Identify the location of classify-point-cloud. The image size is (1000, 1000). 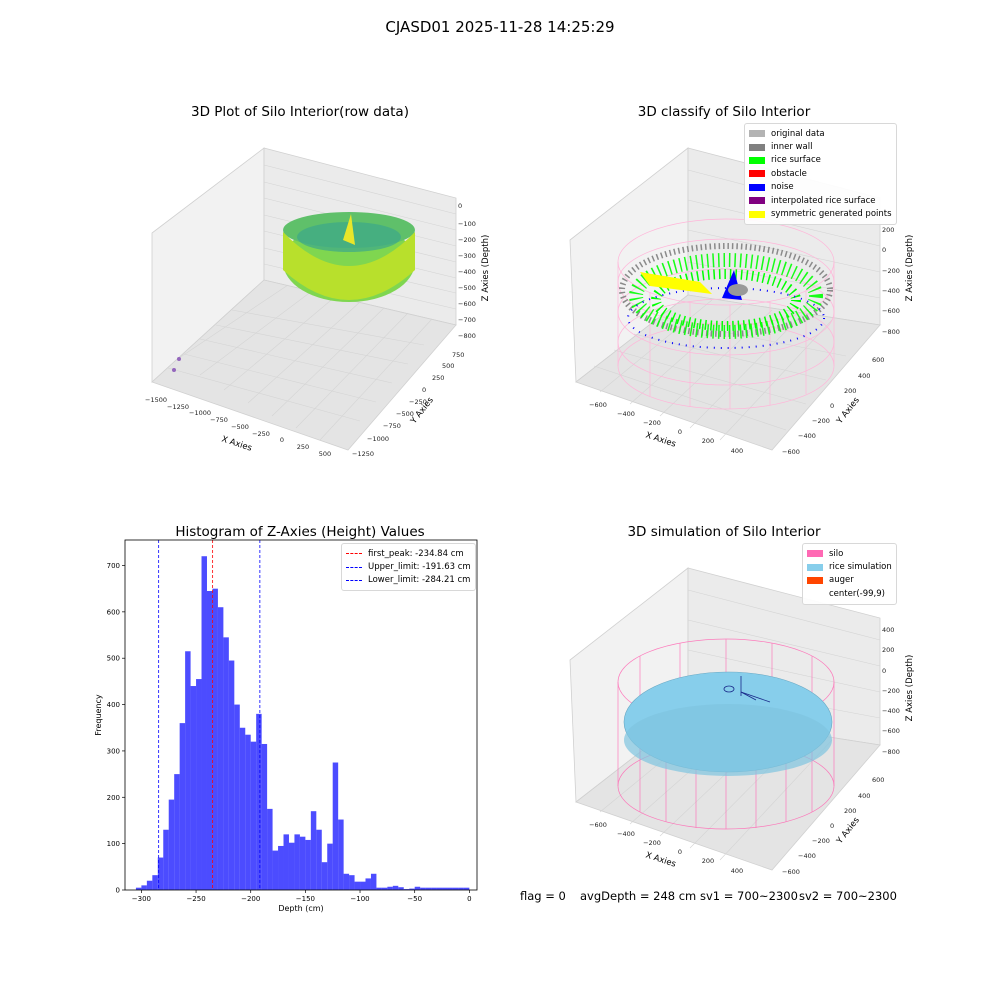
(726, 296).